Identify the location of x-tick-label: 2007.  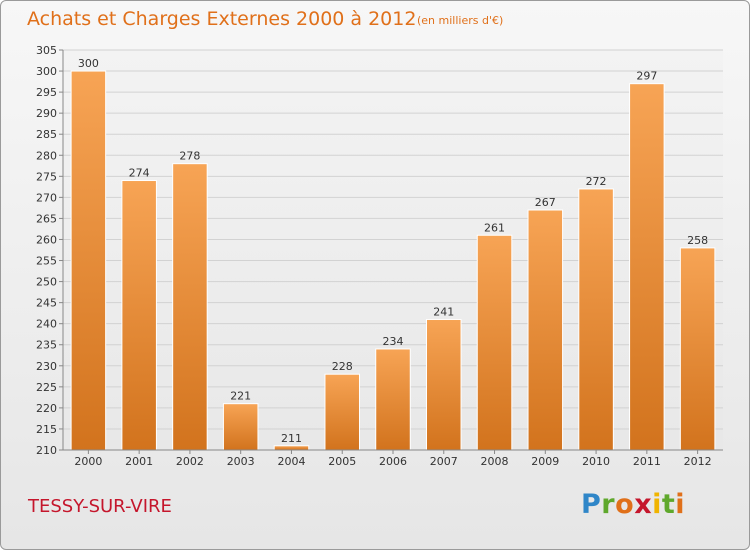
(444, 461).